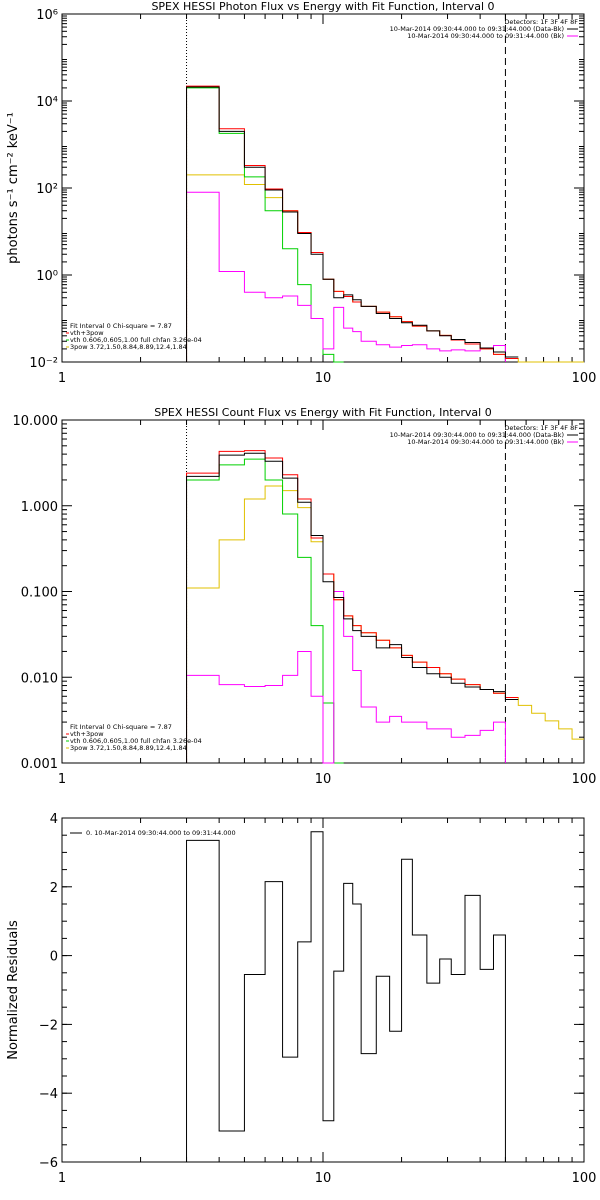 The height and width of the screenshot is (1200, 600). What do you see at coordinates (39, 593) in the screenshot?
I see `y-tick-label: 0.100` at bounding box center [39, 593].